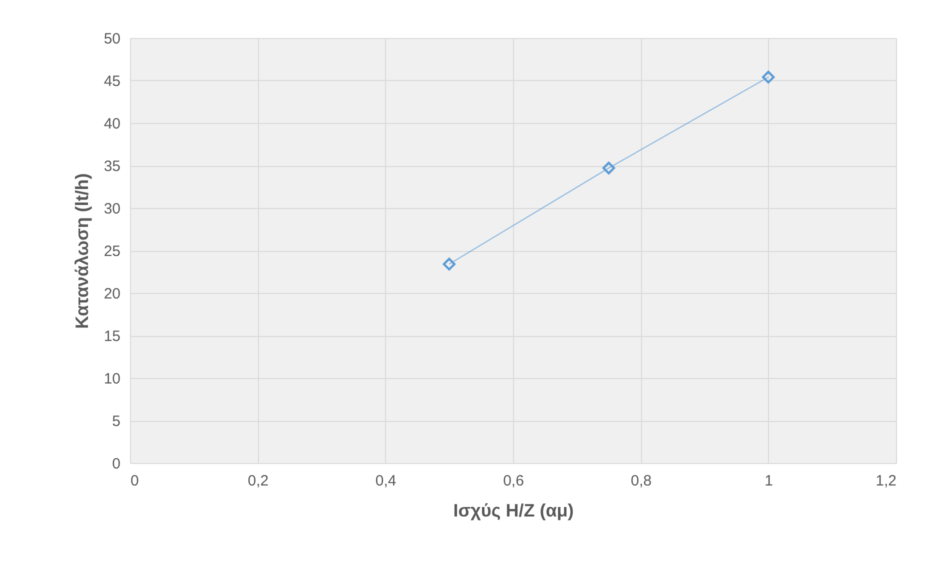 The height and width of the screenshot is (577, 926). What do you see at coordinates (112, 39) in the screenshot?
I see `y-tick-label: 50` at bounding box center [112, 39].